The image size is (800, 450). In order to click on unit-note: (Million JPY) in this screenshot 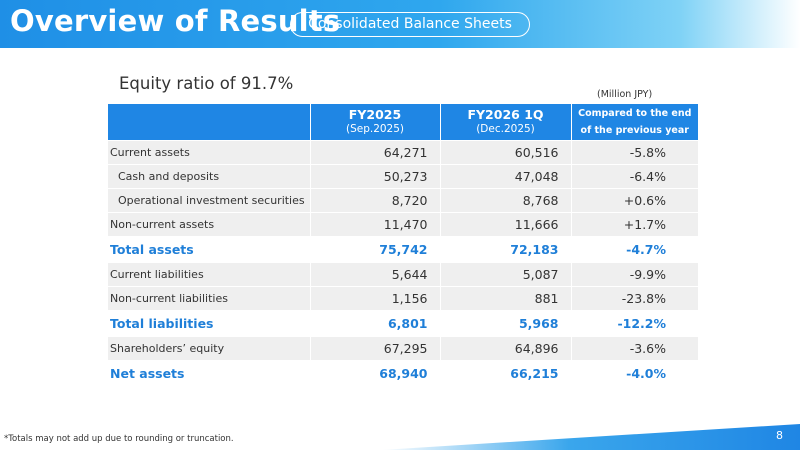, I will do `click(625, 94)`.